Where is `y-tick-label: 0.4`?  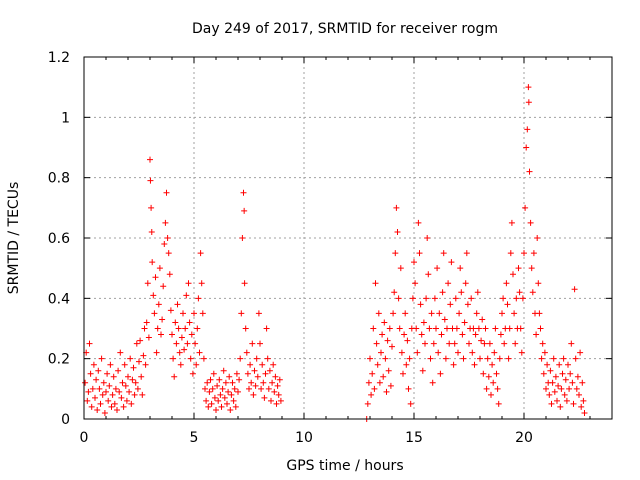
y-tick-label: 0.4 is located at coordinates (59, 299).